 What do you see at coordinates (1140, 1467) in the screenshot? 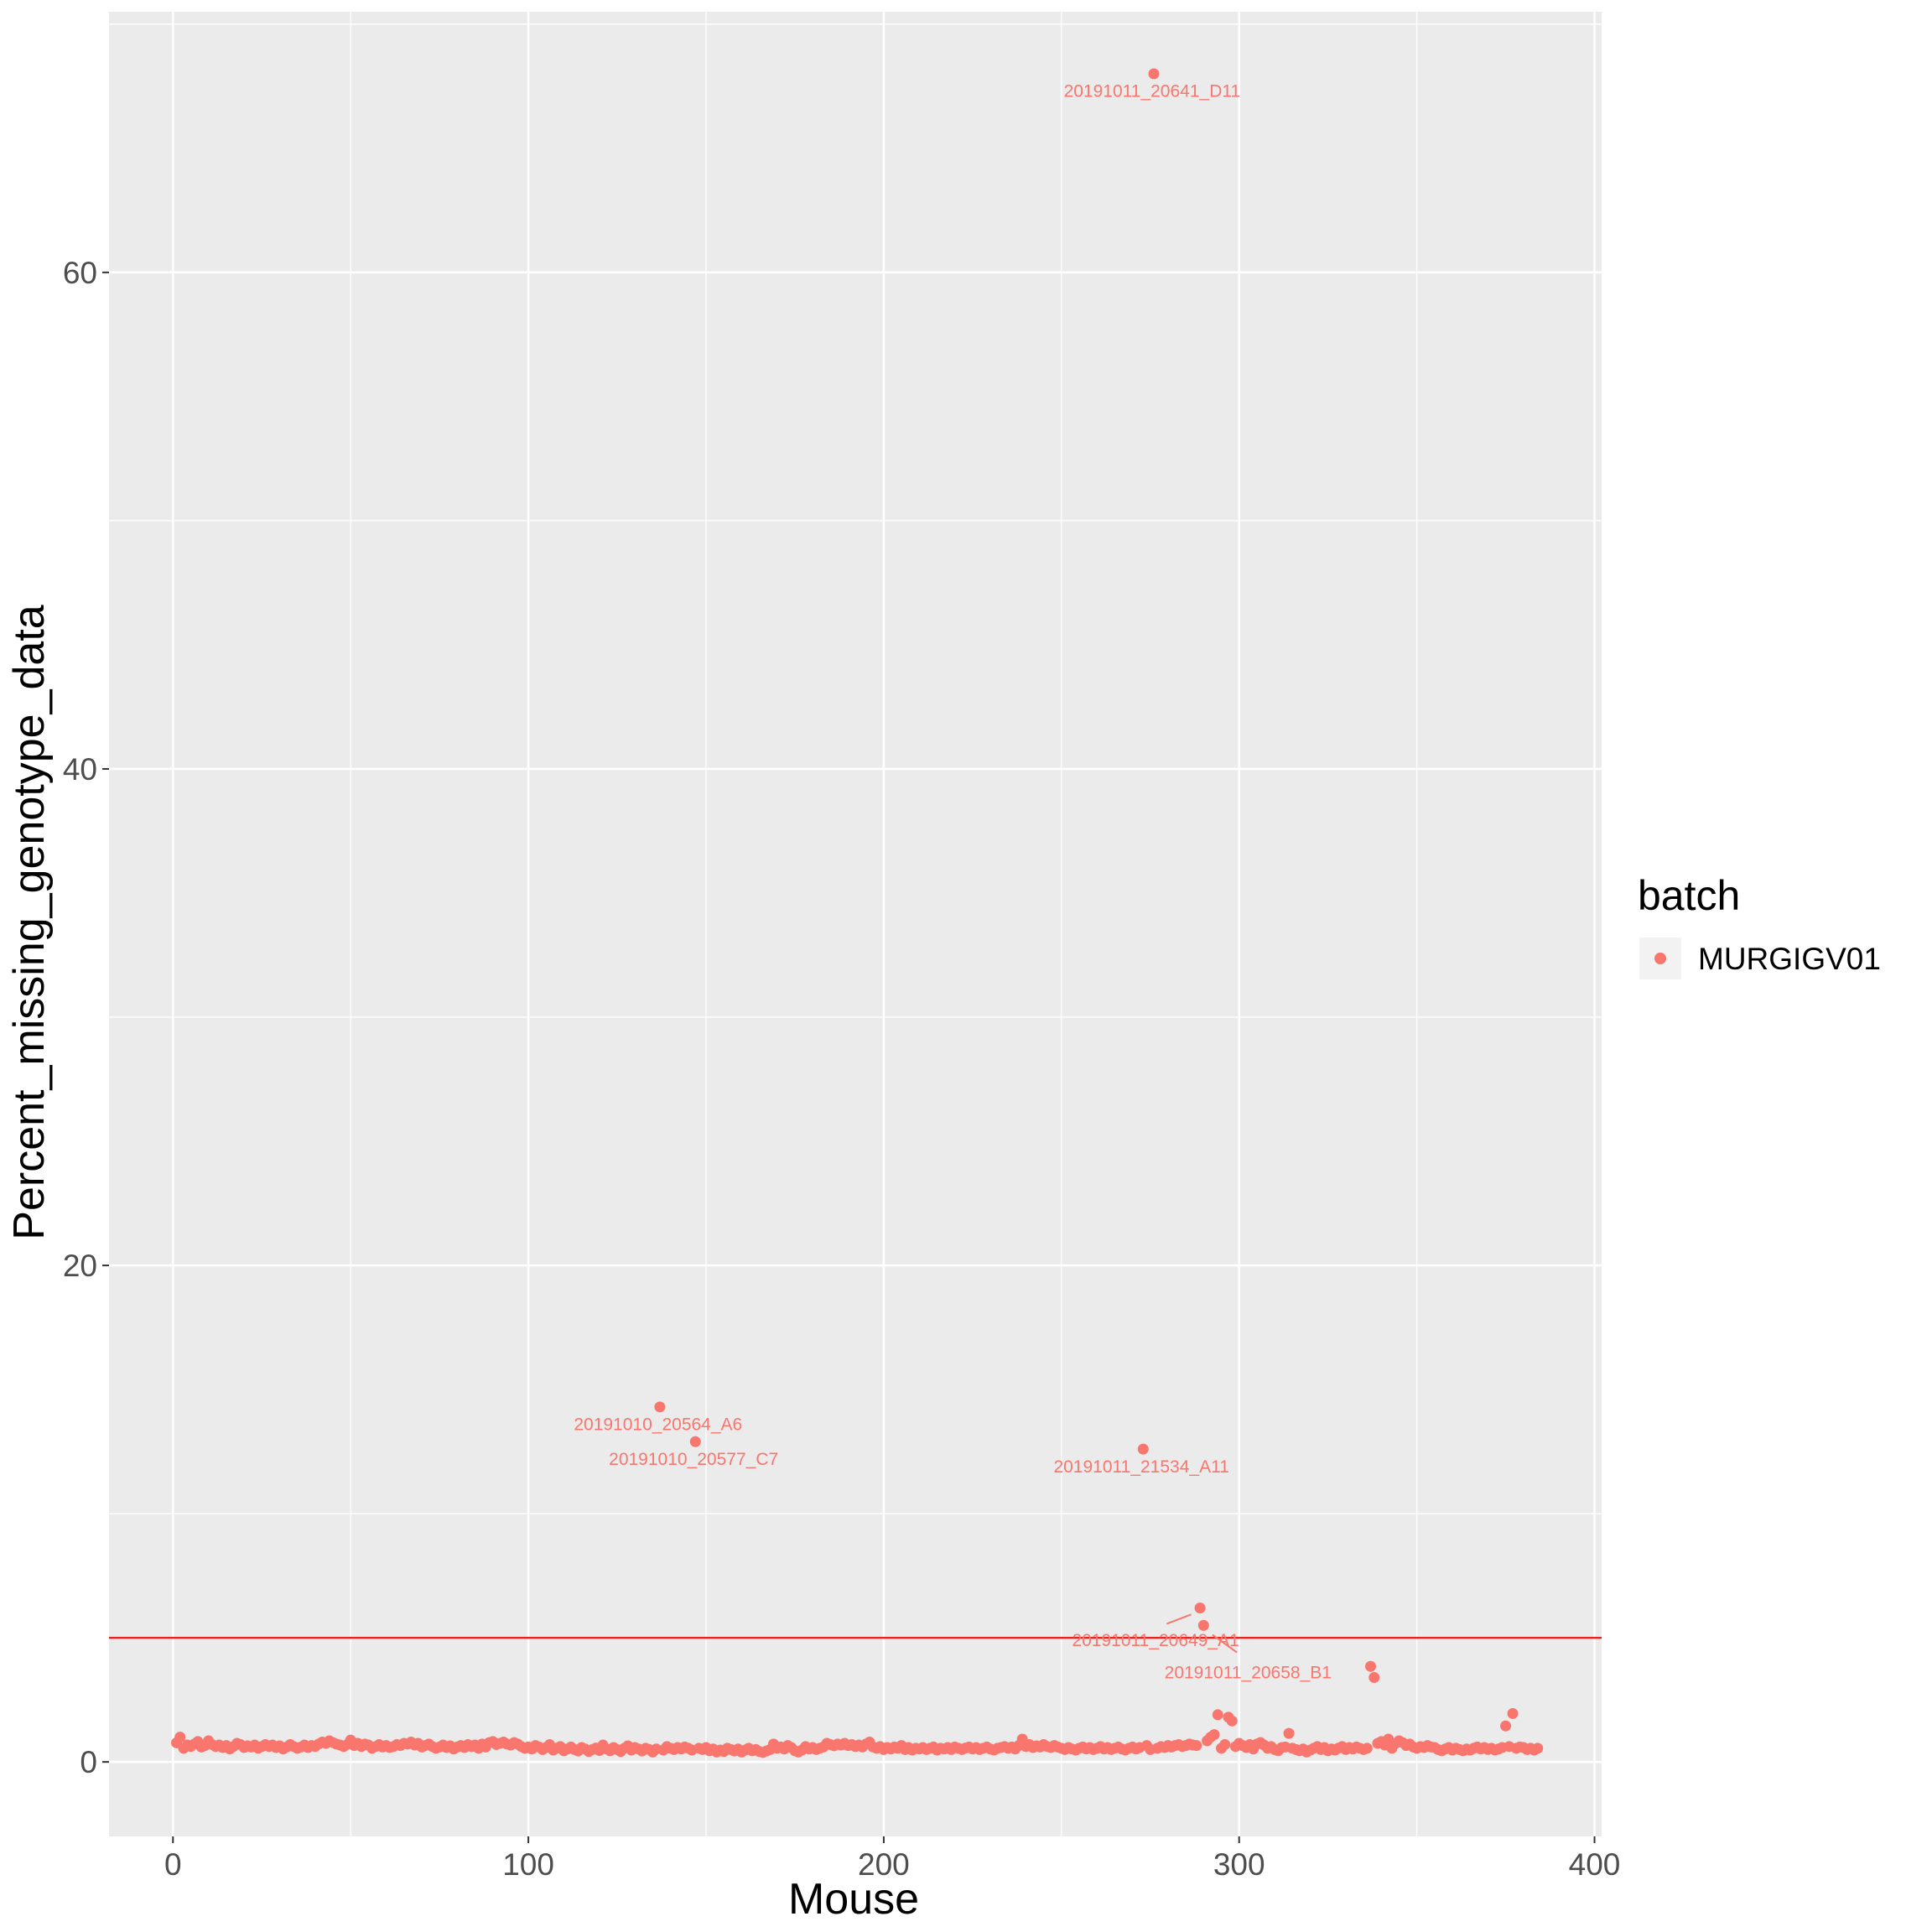
I see `point-label: 20191011_21534_A11` at bounding box center [1140, 1467].